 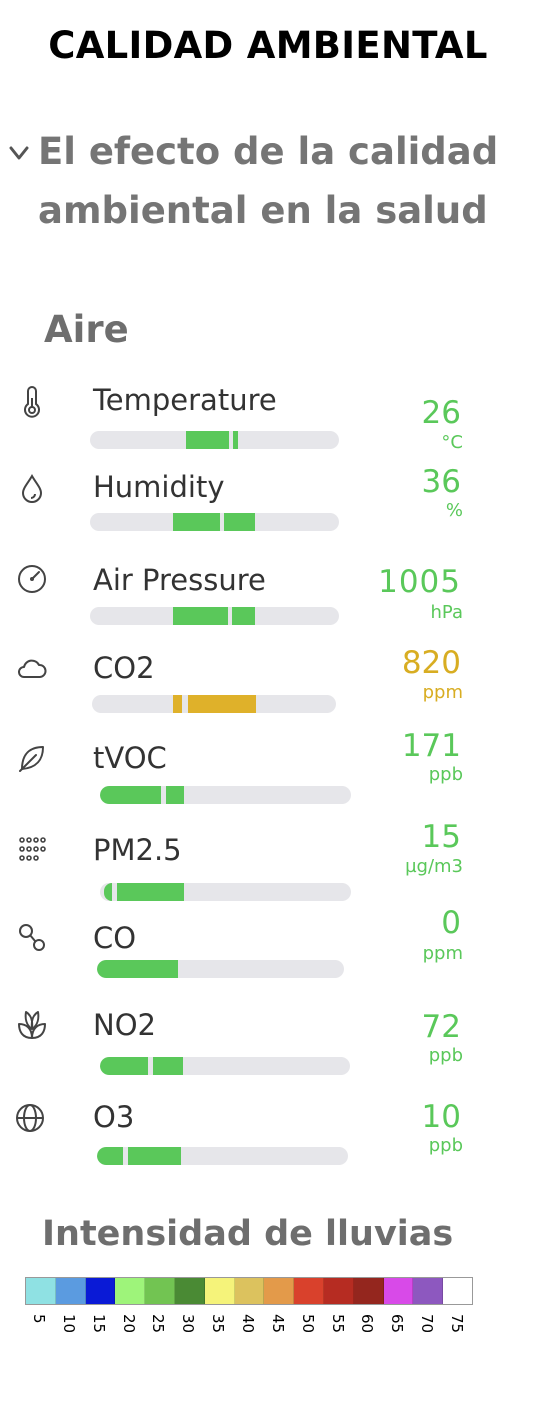 I want to click on sensor-value: 10, so click(x=441, y=1117).